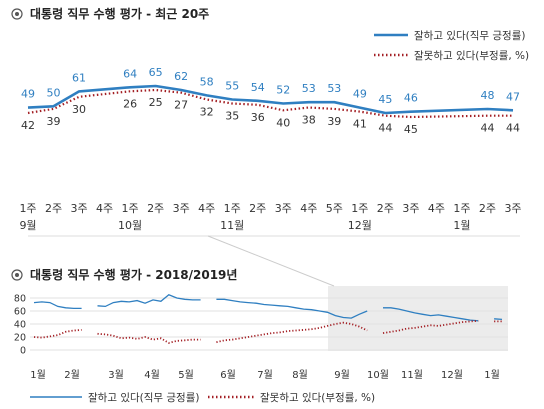 This screenshot has width=544, height=409. I want to click on top-x-tick-month-label: 10월, so click(130, 225).